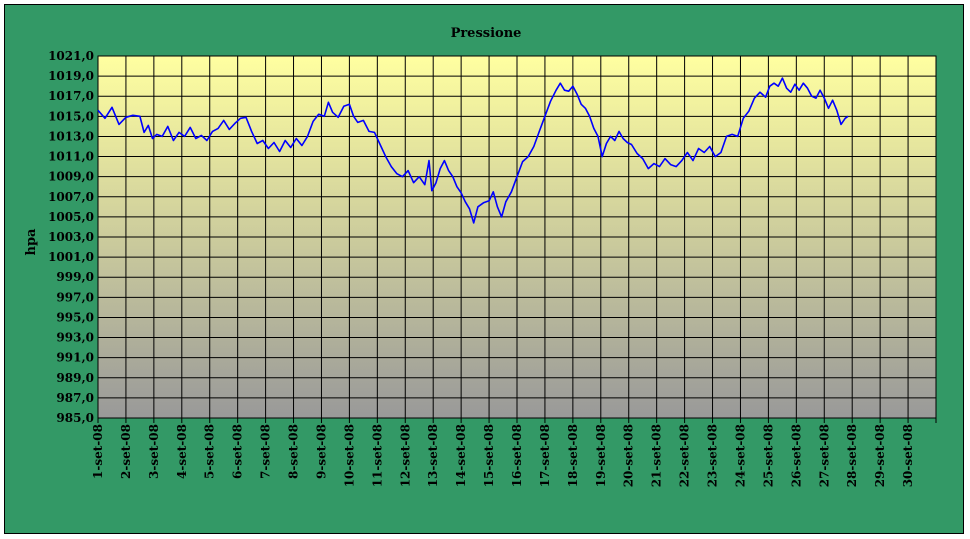  Describe the element at coordinates (210, 451) in the screenshot. I see `x-tick-label: 5-set-08` at that location.